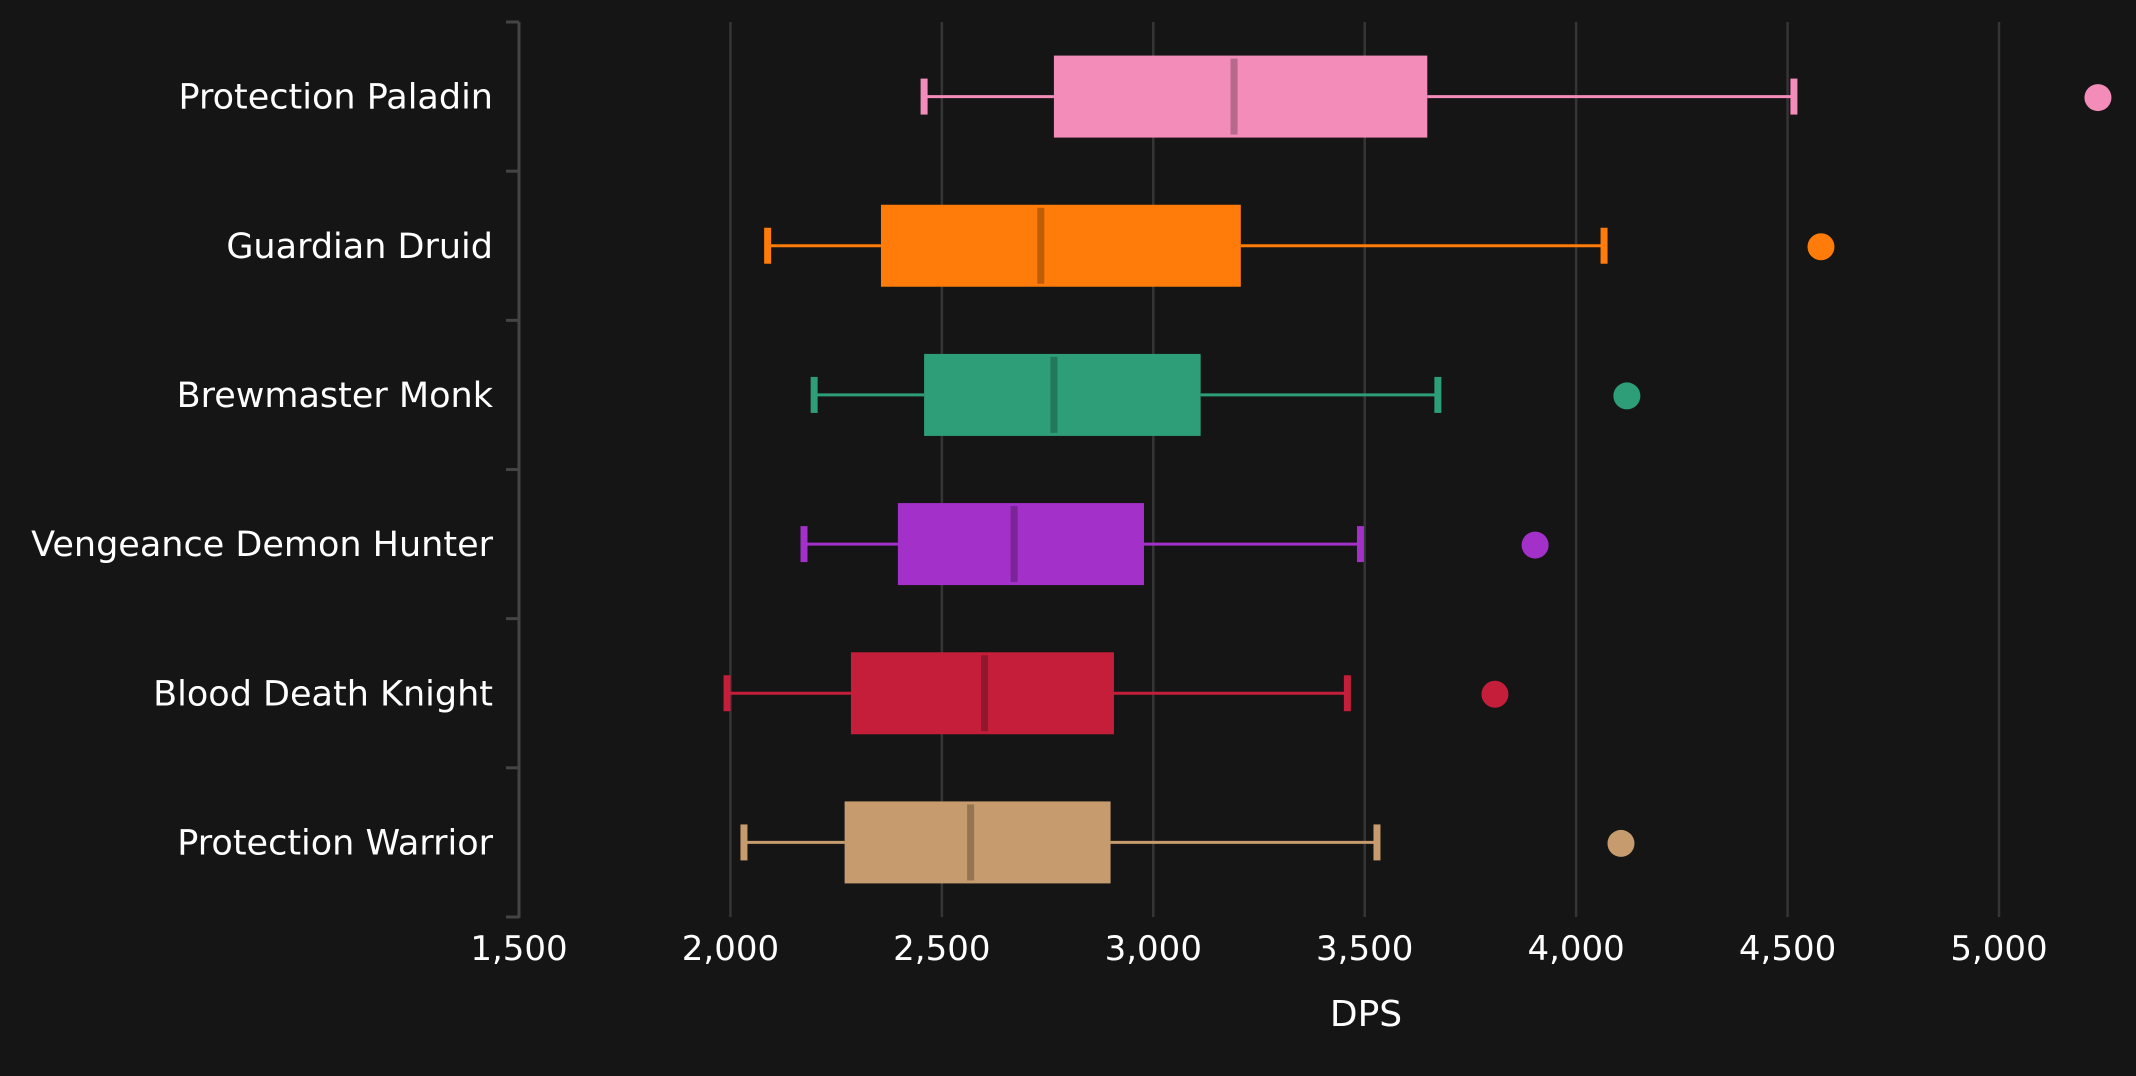 This screenshot has width=2136, height=1076. What do you see at coordinates (262, 545) in the screenshot?
I see `category-label: Vengeance Demon Hunter` at bounding box center [262, 545].